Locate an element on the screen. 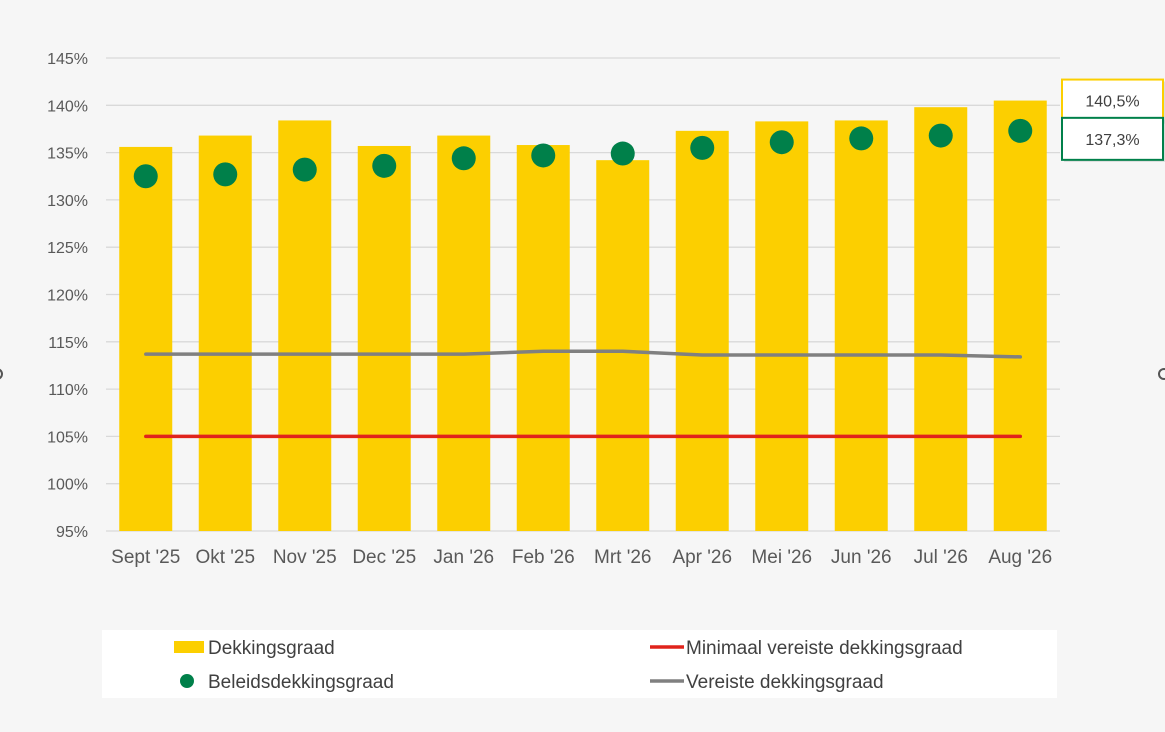 The image size is (1165, 732). x-tick-label: Aug '26 is located at coordinates (1020, 557).